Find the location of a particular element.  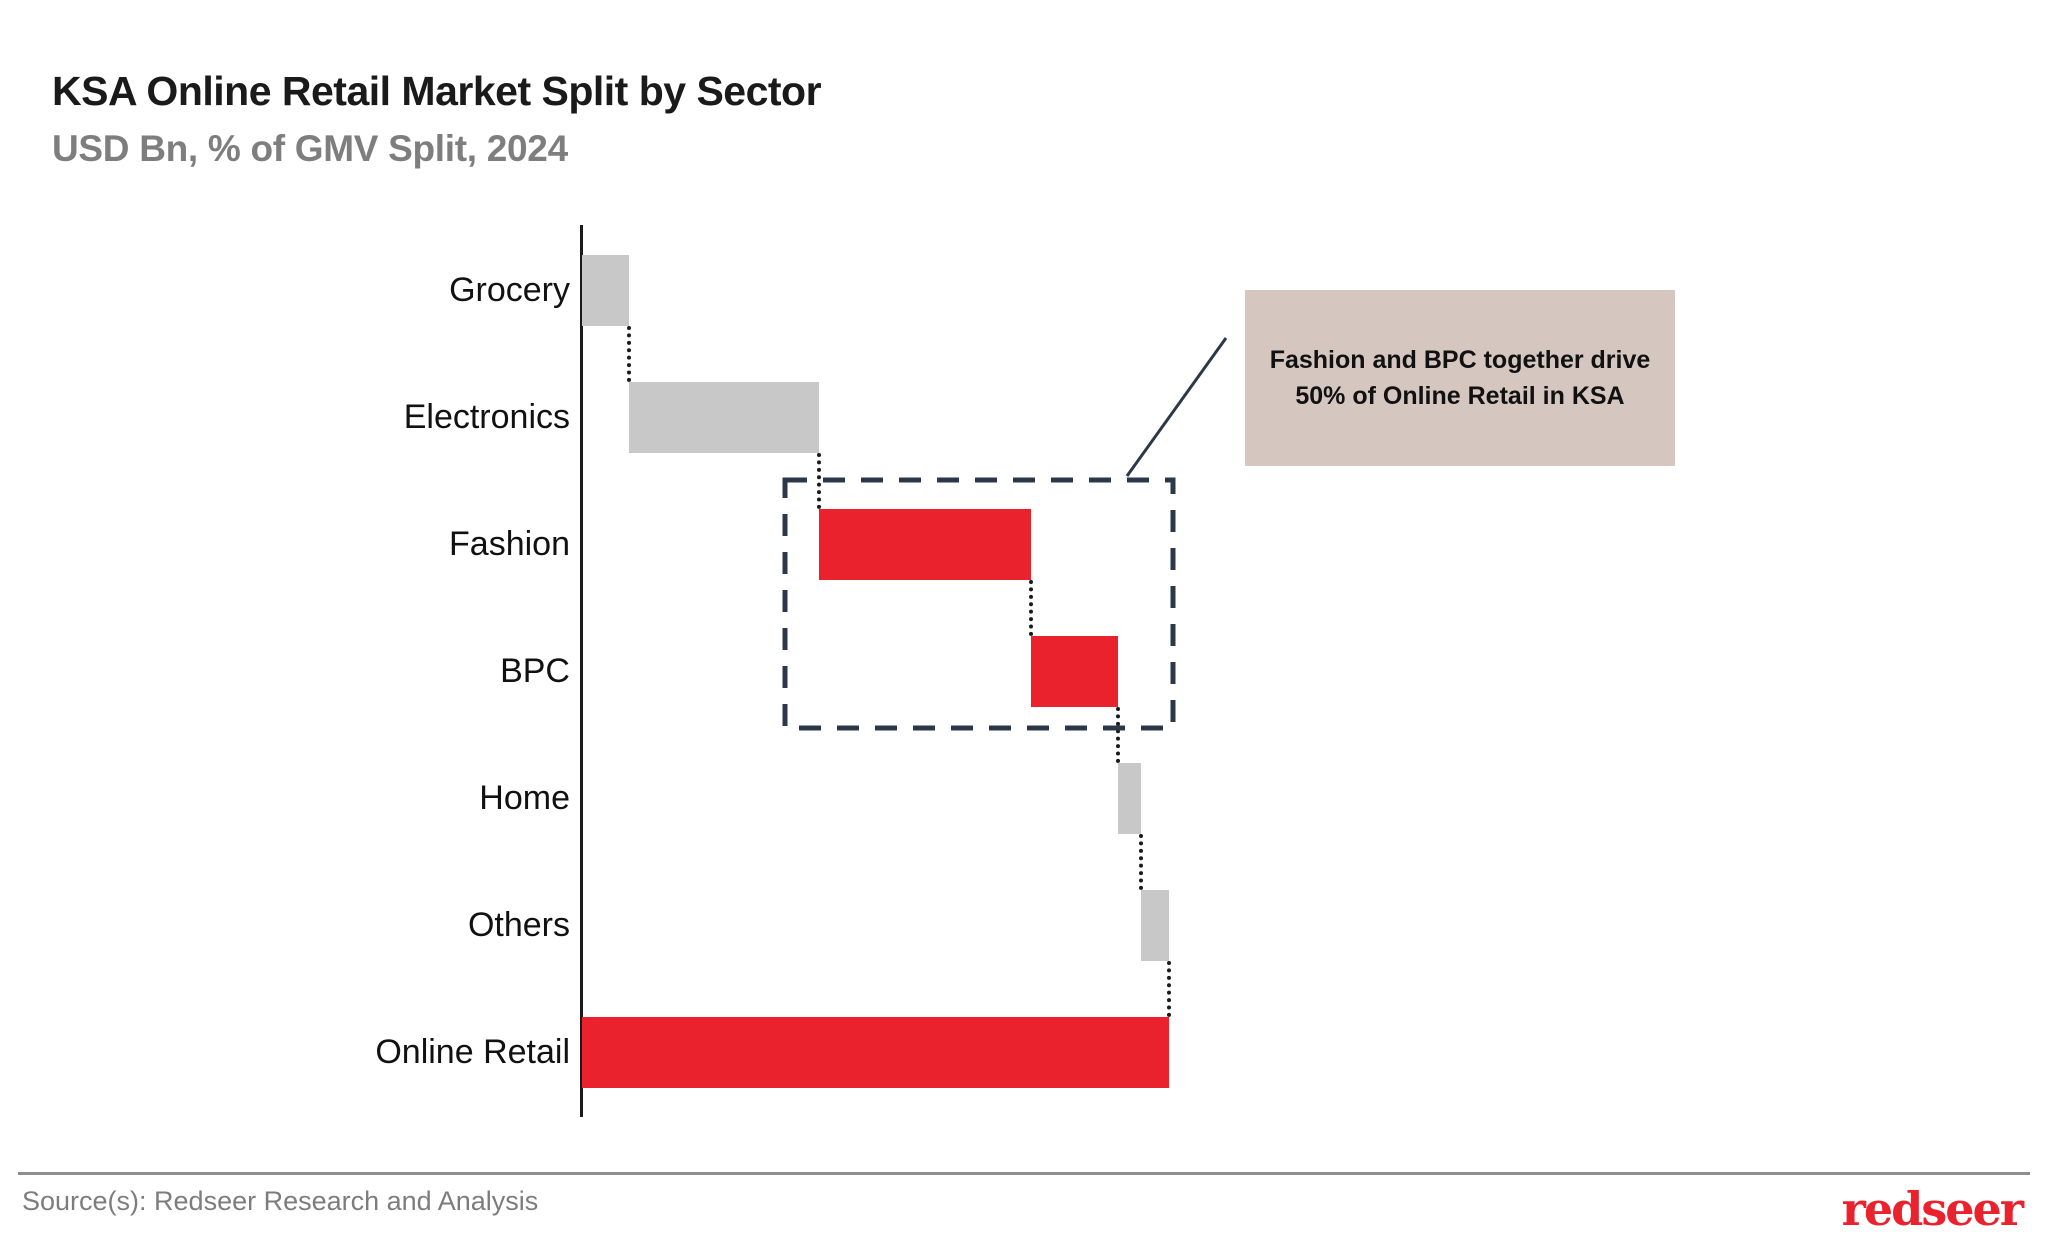

category-label-online-retail: Online Retail is located at coordinates (472, 1051).